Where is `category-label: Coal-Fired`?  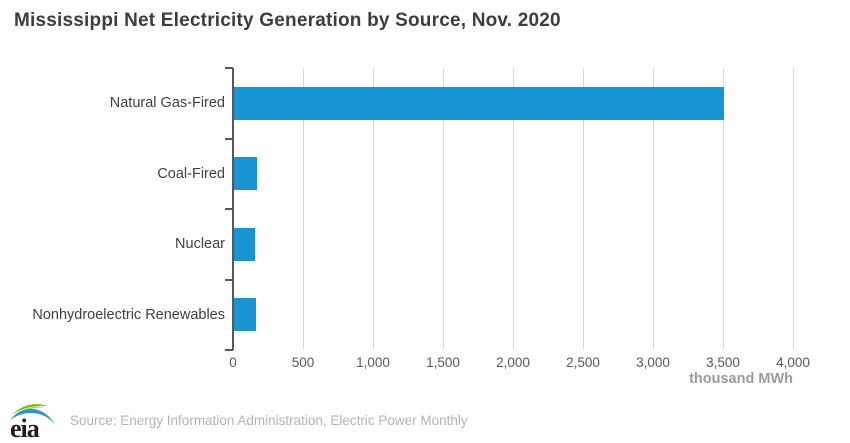 category-label: Coal-Fired is located at coordinates (191, 173).